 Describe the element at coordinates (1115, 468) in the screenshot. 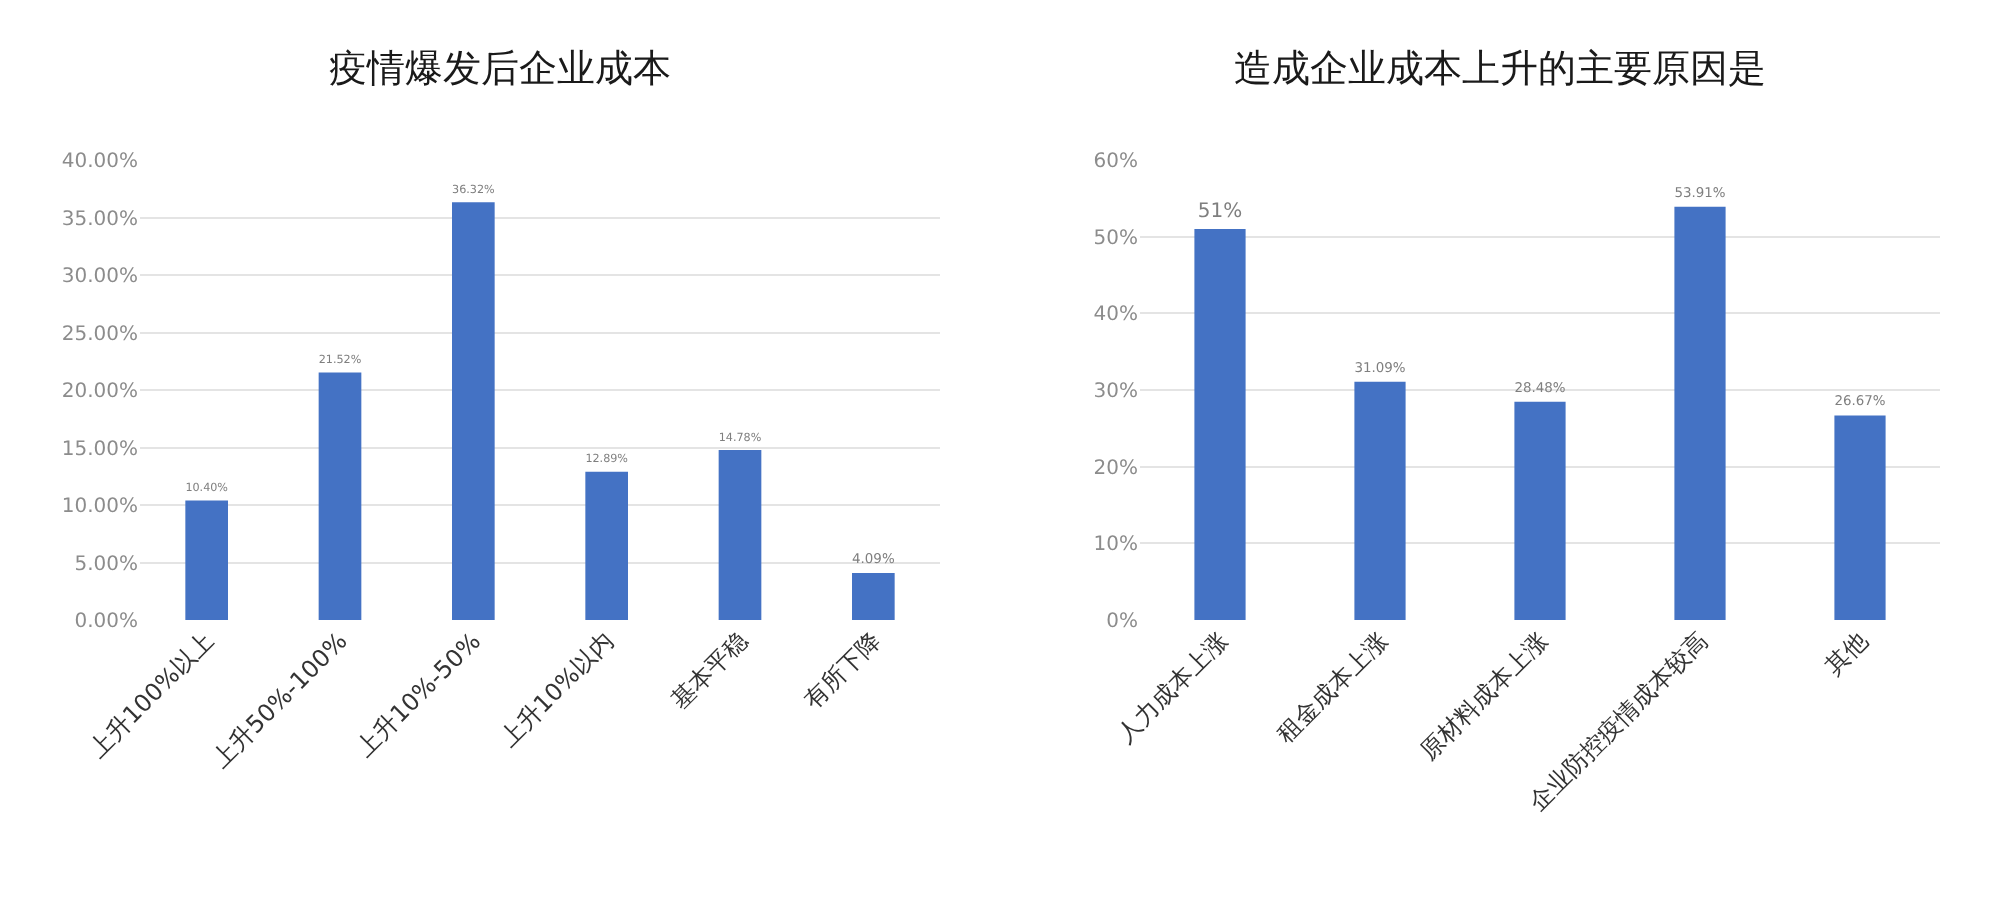

I see `y-tick-label: 20%` at that location.